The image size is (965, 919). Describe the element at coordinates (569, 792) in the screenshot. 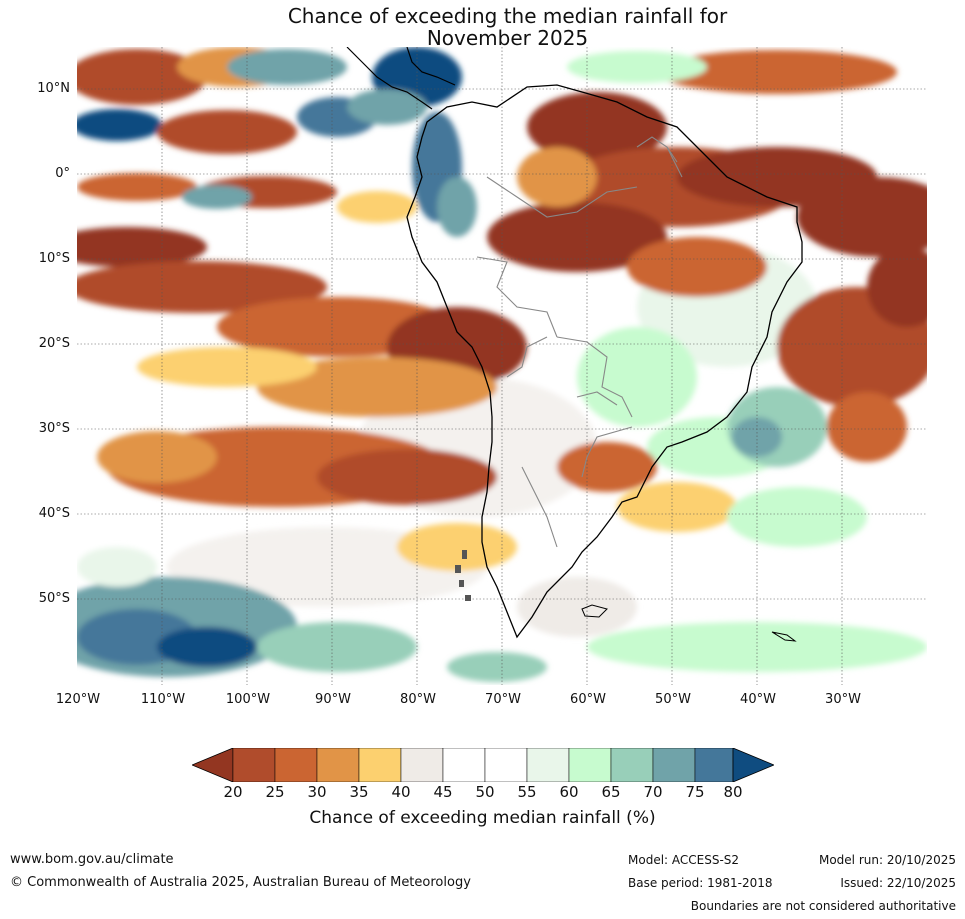

I see `colorbar-tick-60: 60` at that location.